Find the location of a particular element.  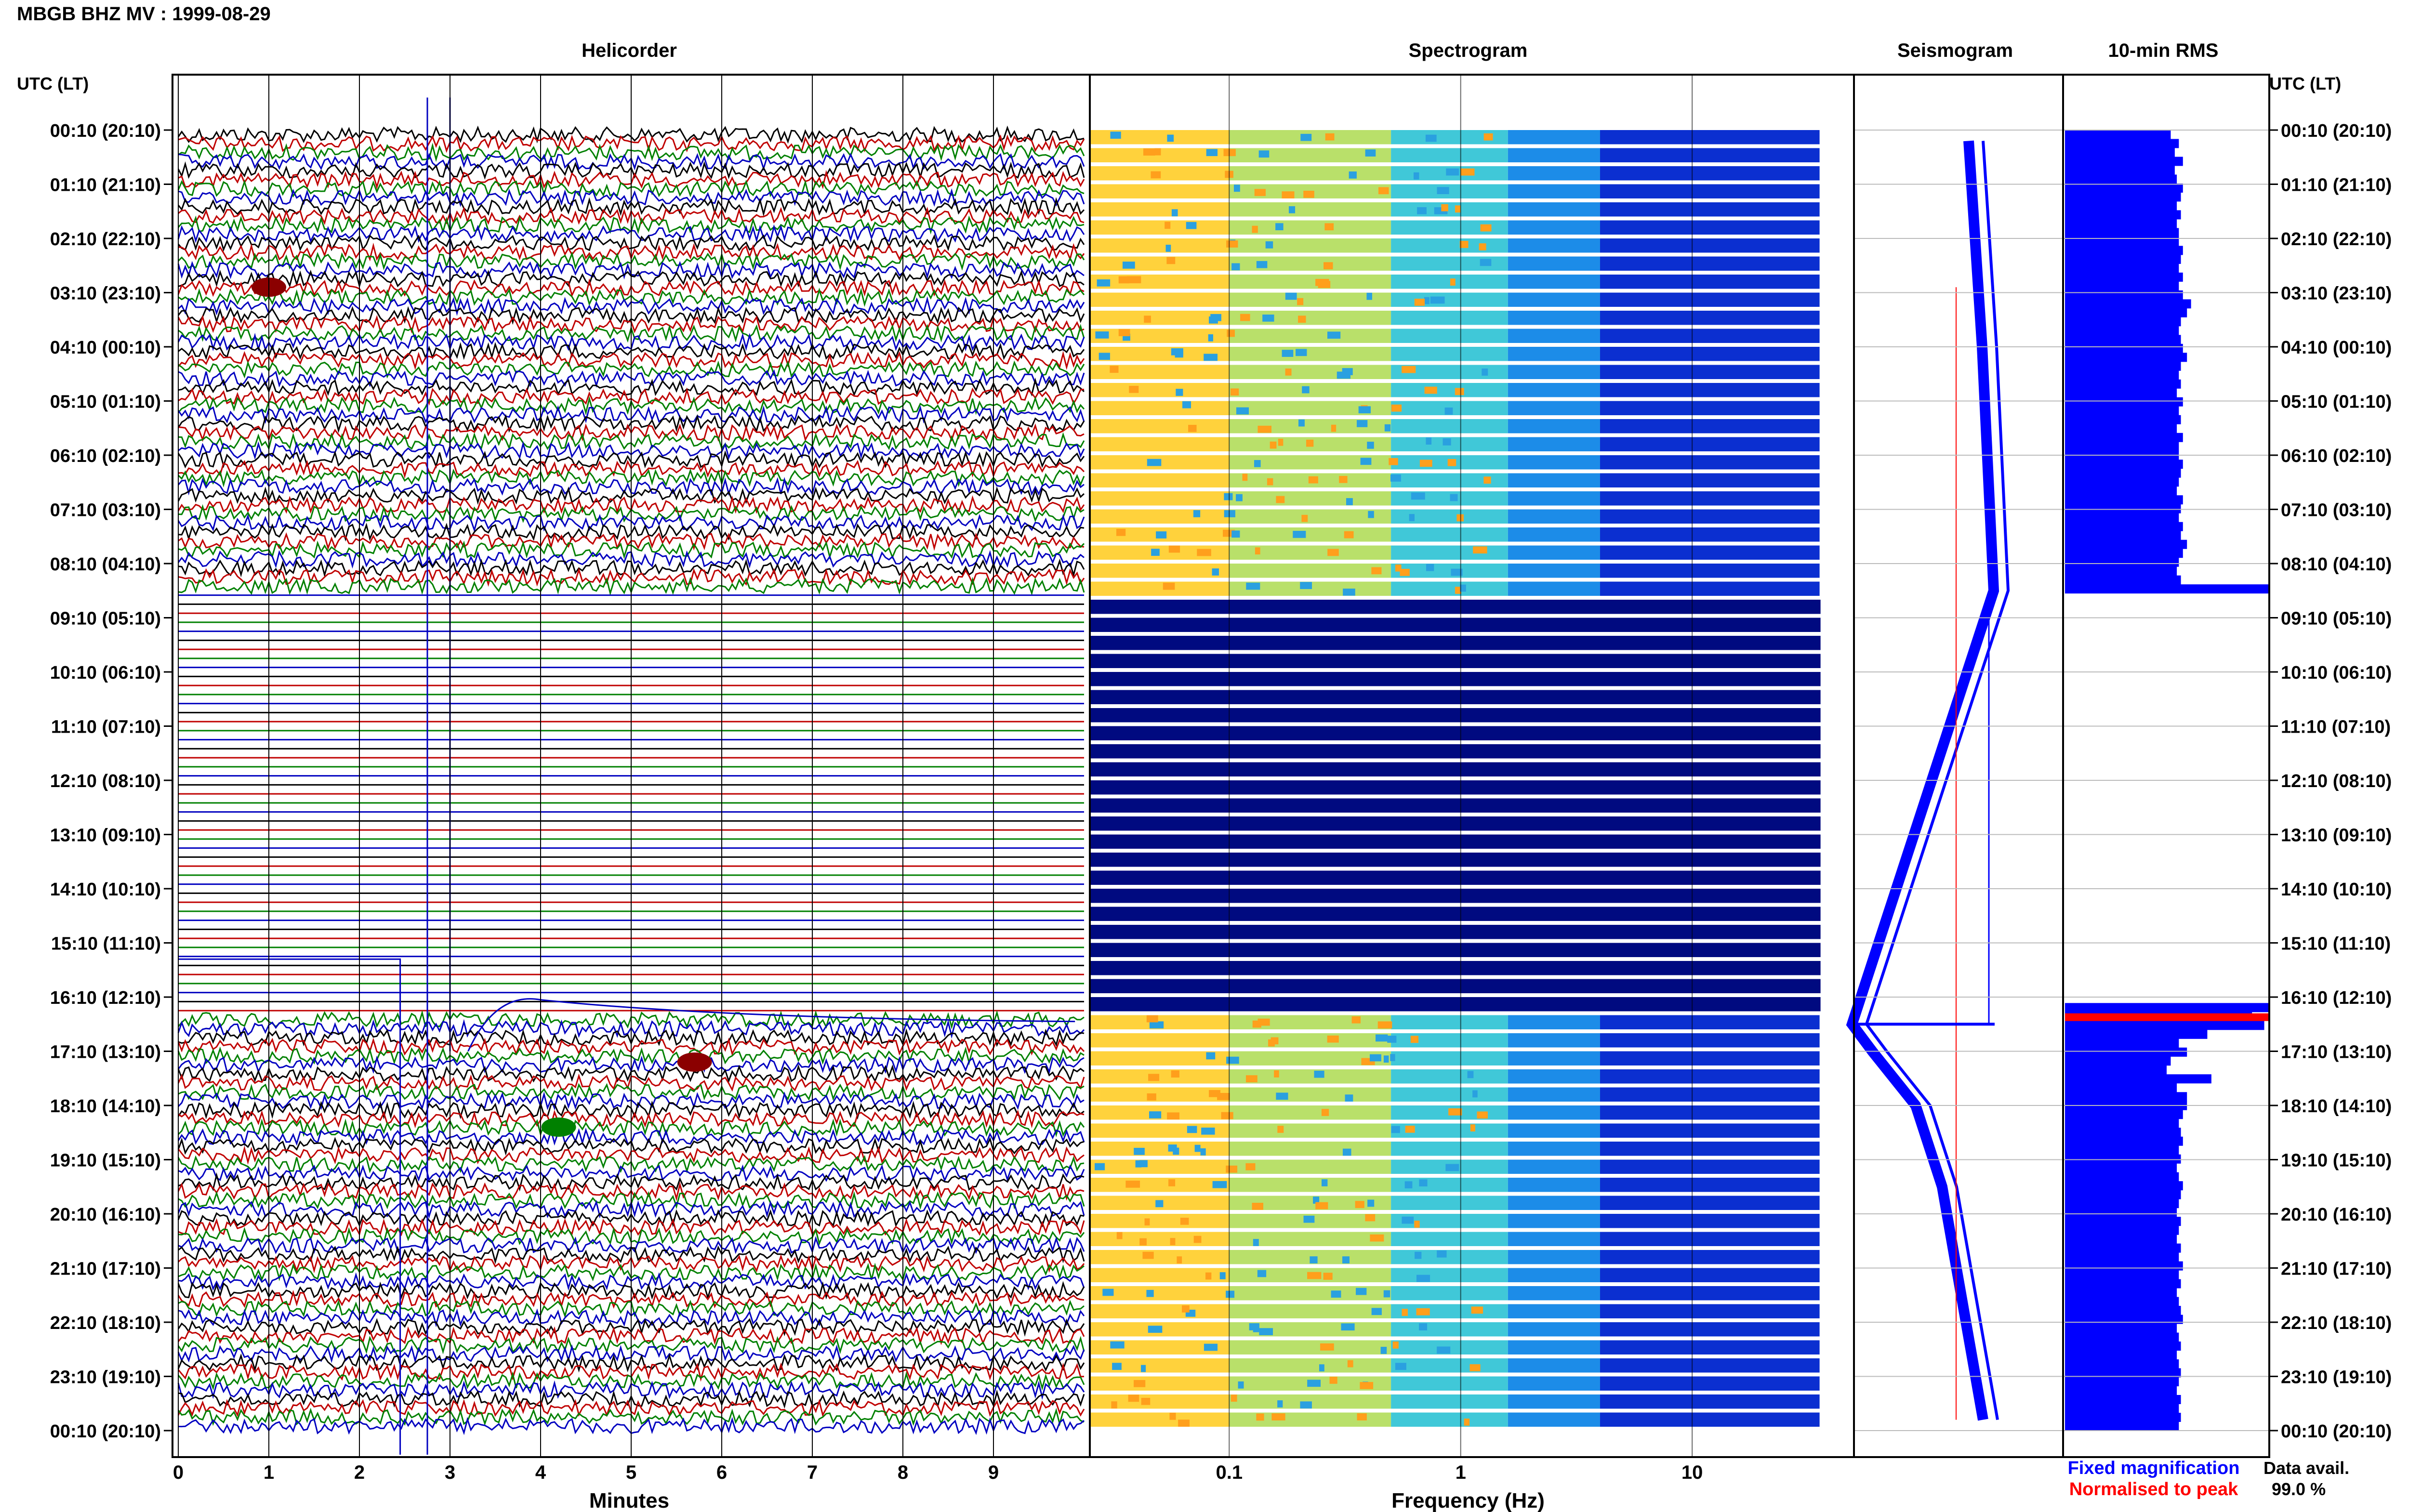

helicorder-title: Helicorder is located at coordinates (629, 50).